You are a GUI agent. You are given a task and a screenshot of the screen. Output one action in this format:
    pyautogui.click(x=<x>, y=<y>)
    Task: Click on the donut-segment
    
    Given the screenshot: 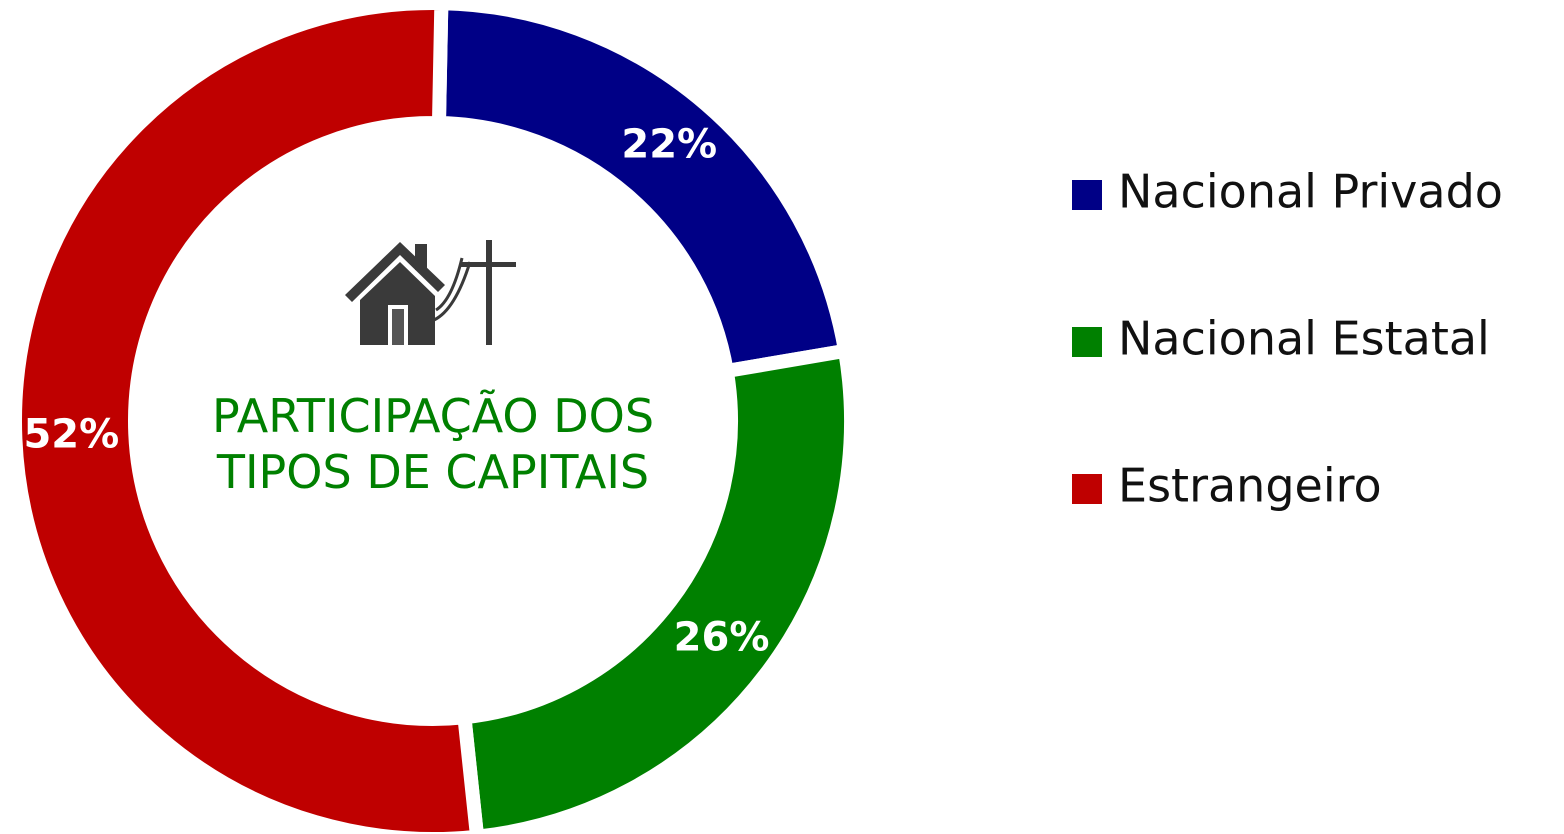 What is the action you would take?
    pyautogui.click(x=642, y=190)
    